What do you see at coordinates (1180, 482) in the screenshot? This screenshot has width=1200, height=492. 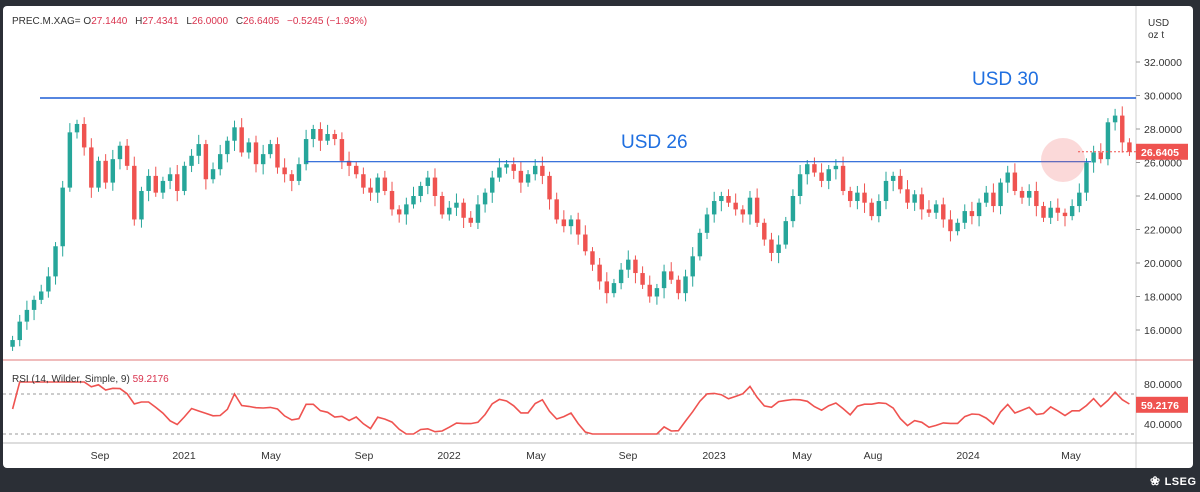 I see `brand-text: LSEG` at bounding box center [1180, 482].